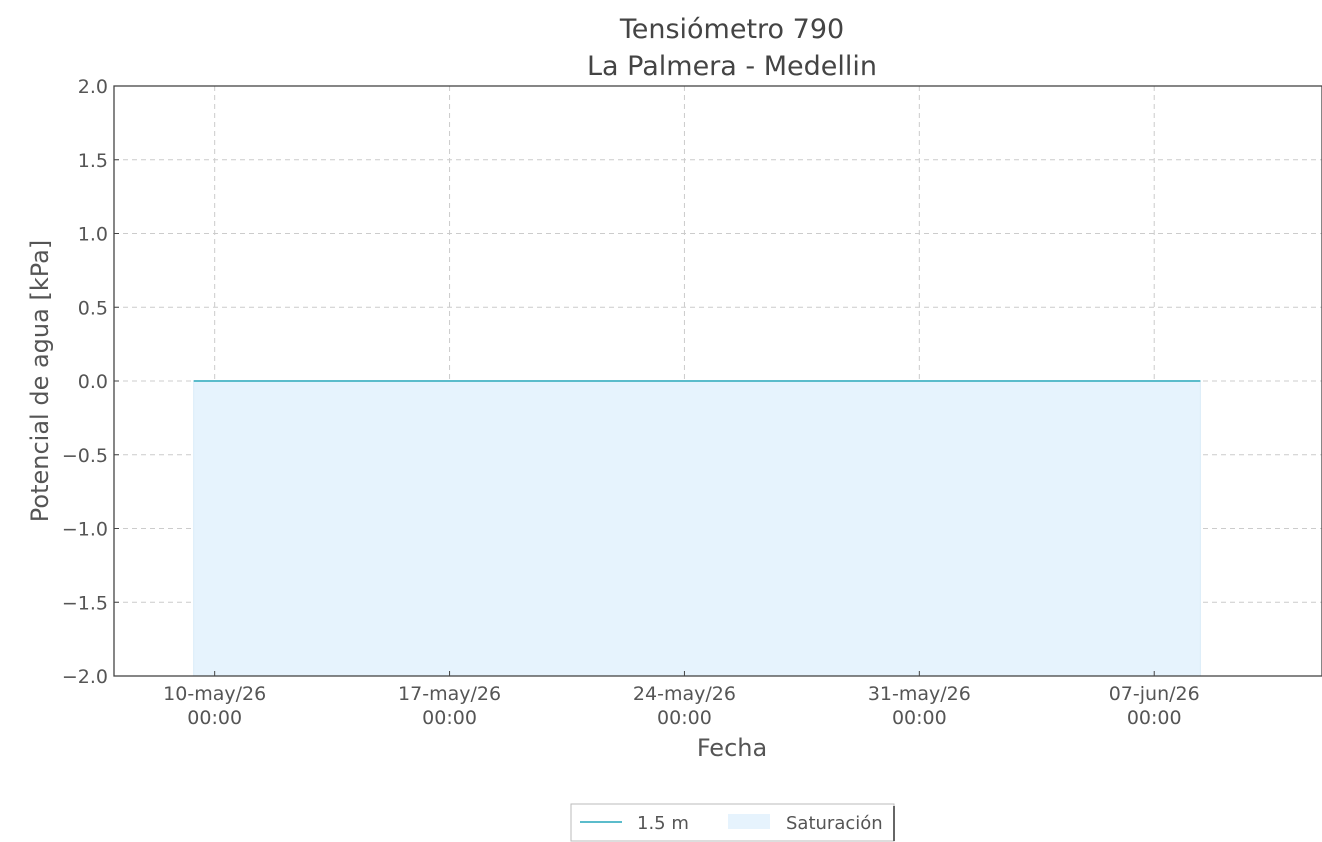  I want to click on legend-label-line: 1.5 m, so click(663, 823).